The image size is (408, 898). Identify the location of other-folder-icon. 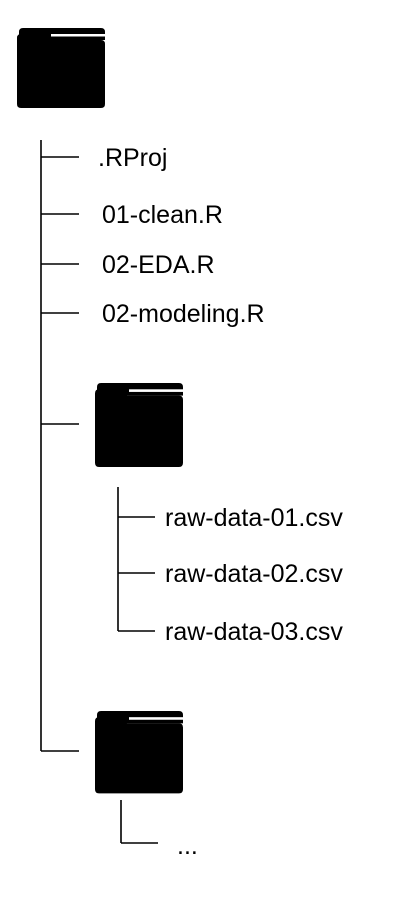
(139, 752).